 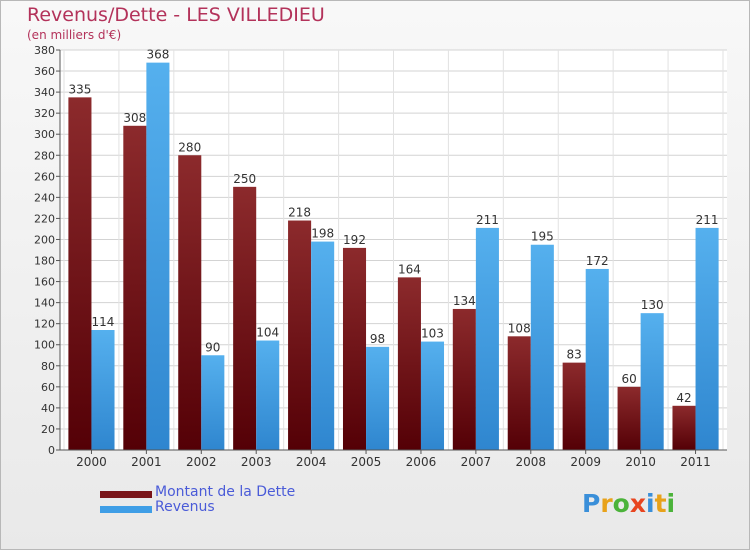 What do you see at coordinates (212, 347) in the screenshot?
I see `data-label-revenue: 90` at bounding box center [212, 347].